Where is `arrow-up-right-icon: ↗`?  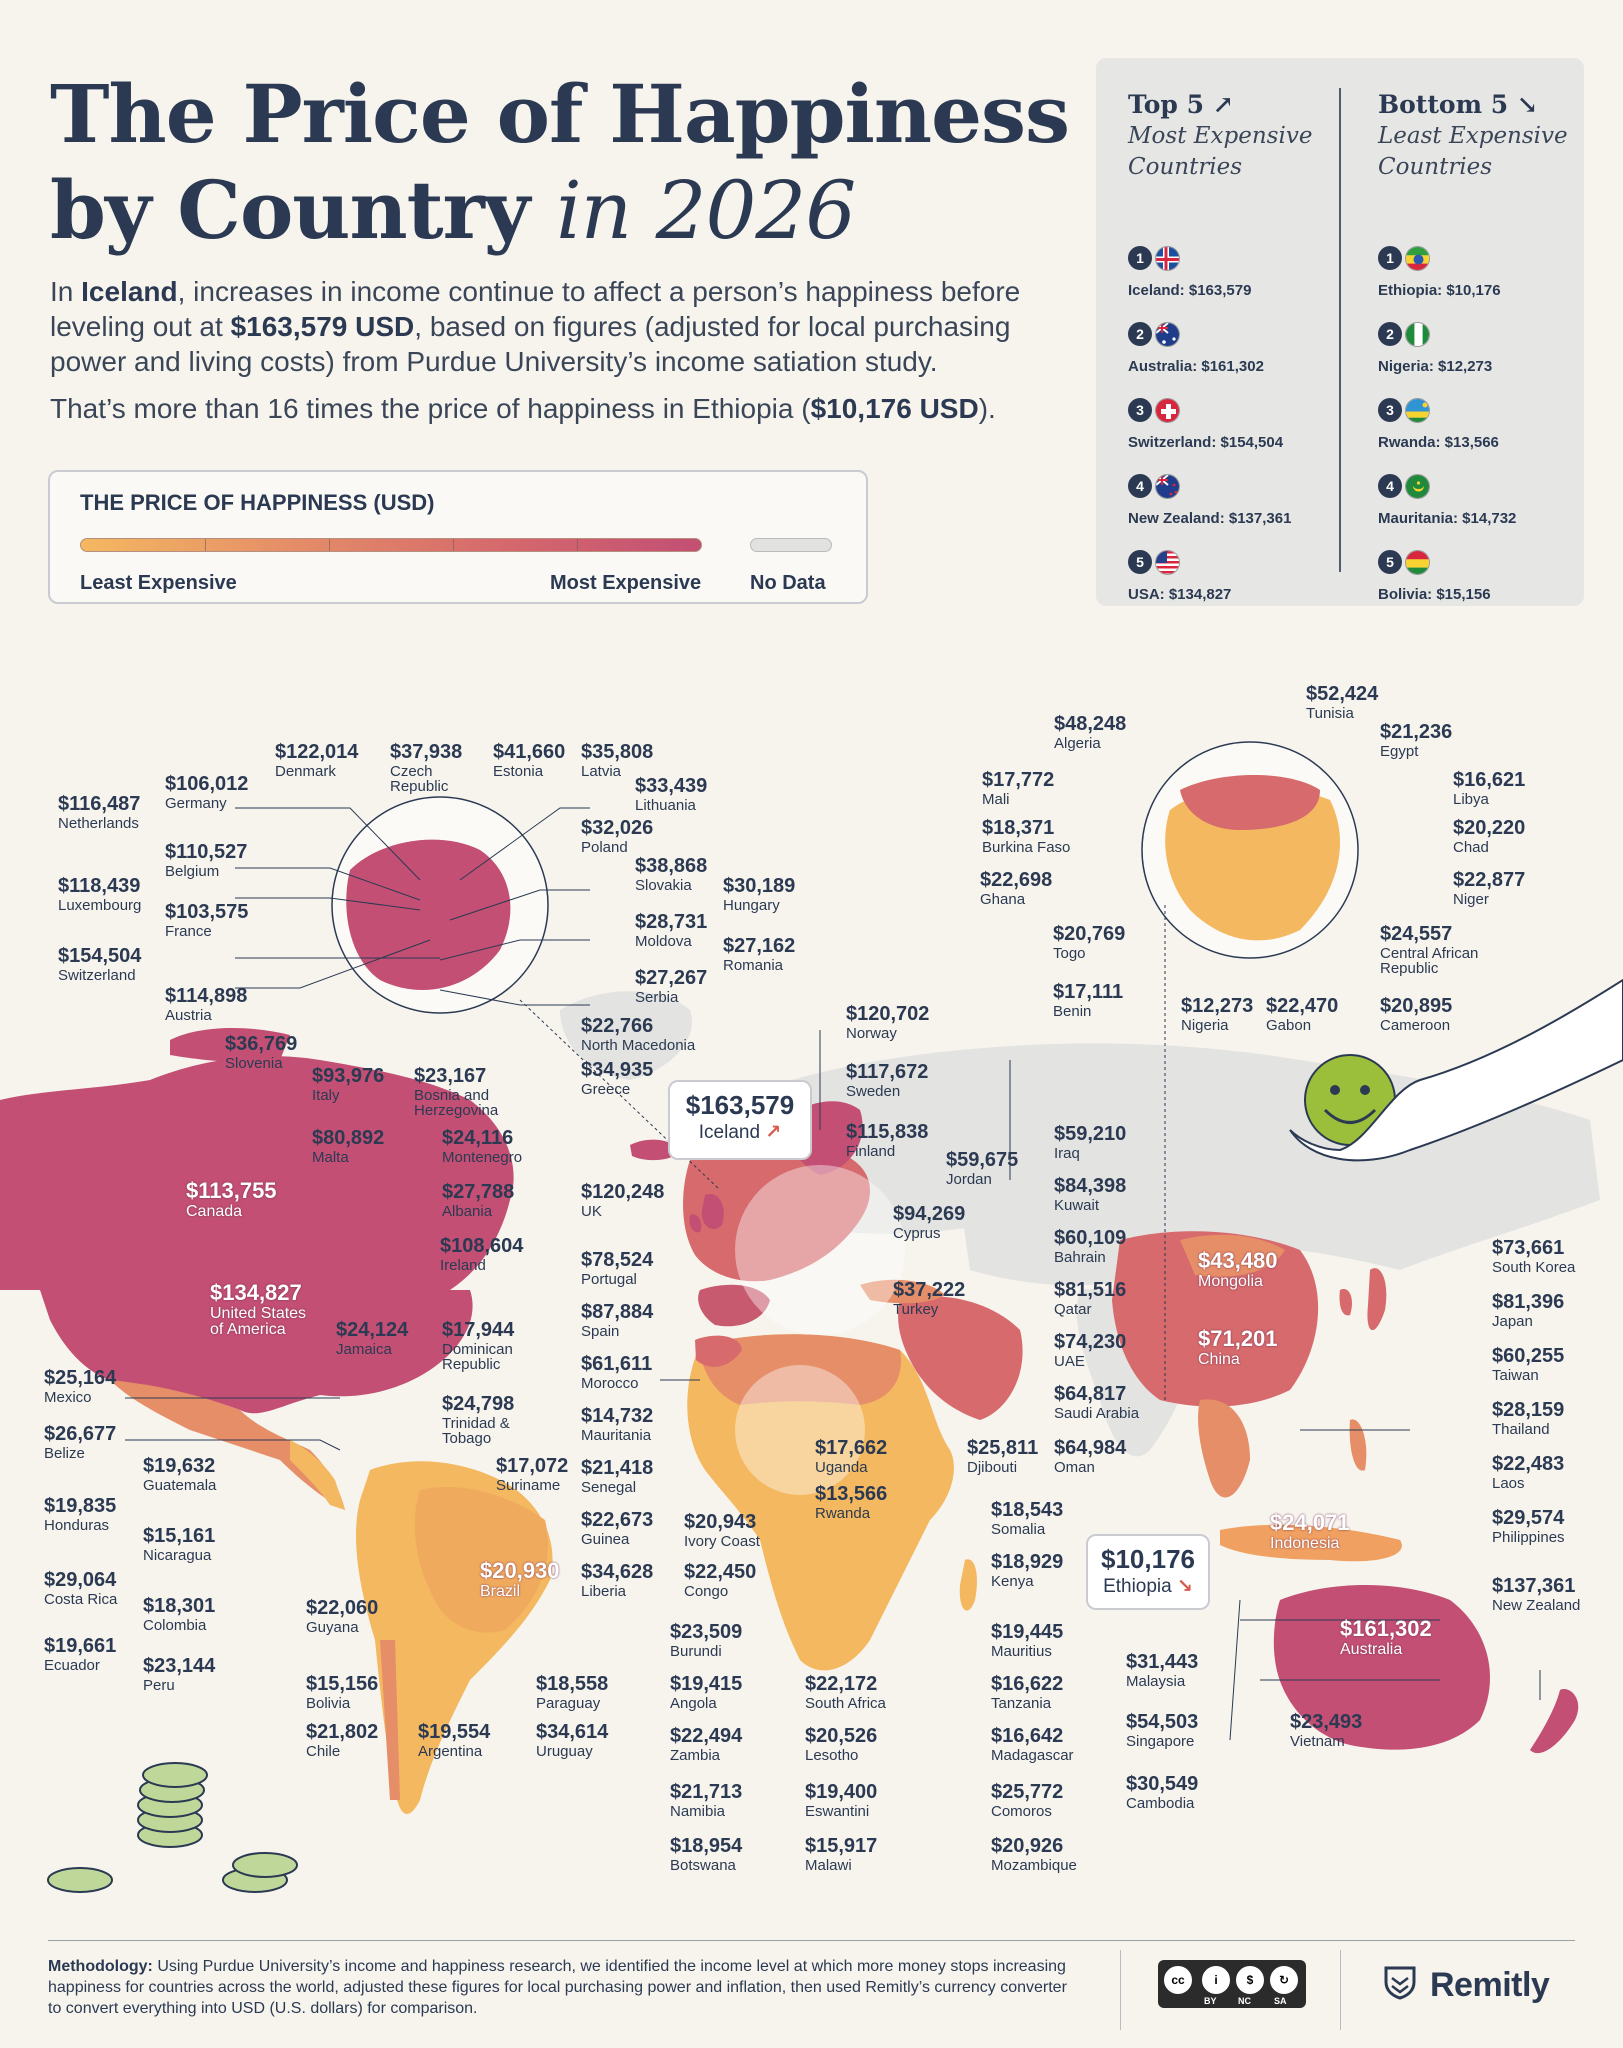 arrow-up-right-icon: ↗ is located at coordinates (773, 1132).